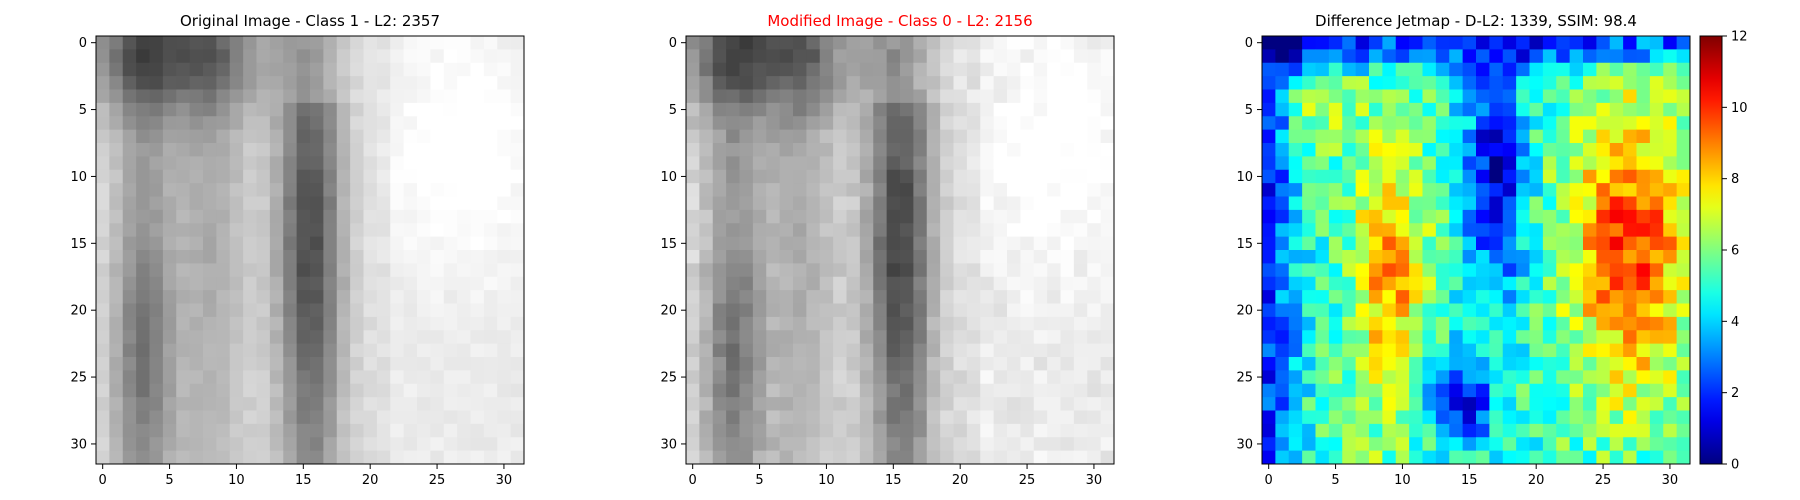 This screenshot has width=1800, height=500. What do you see at coordinates (1739, 108) in the screenshot?
I see `colorbar-tick-label: 10` at bounding box center [1739, 108].